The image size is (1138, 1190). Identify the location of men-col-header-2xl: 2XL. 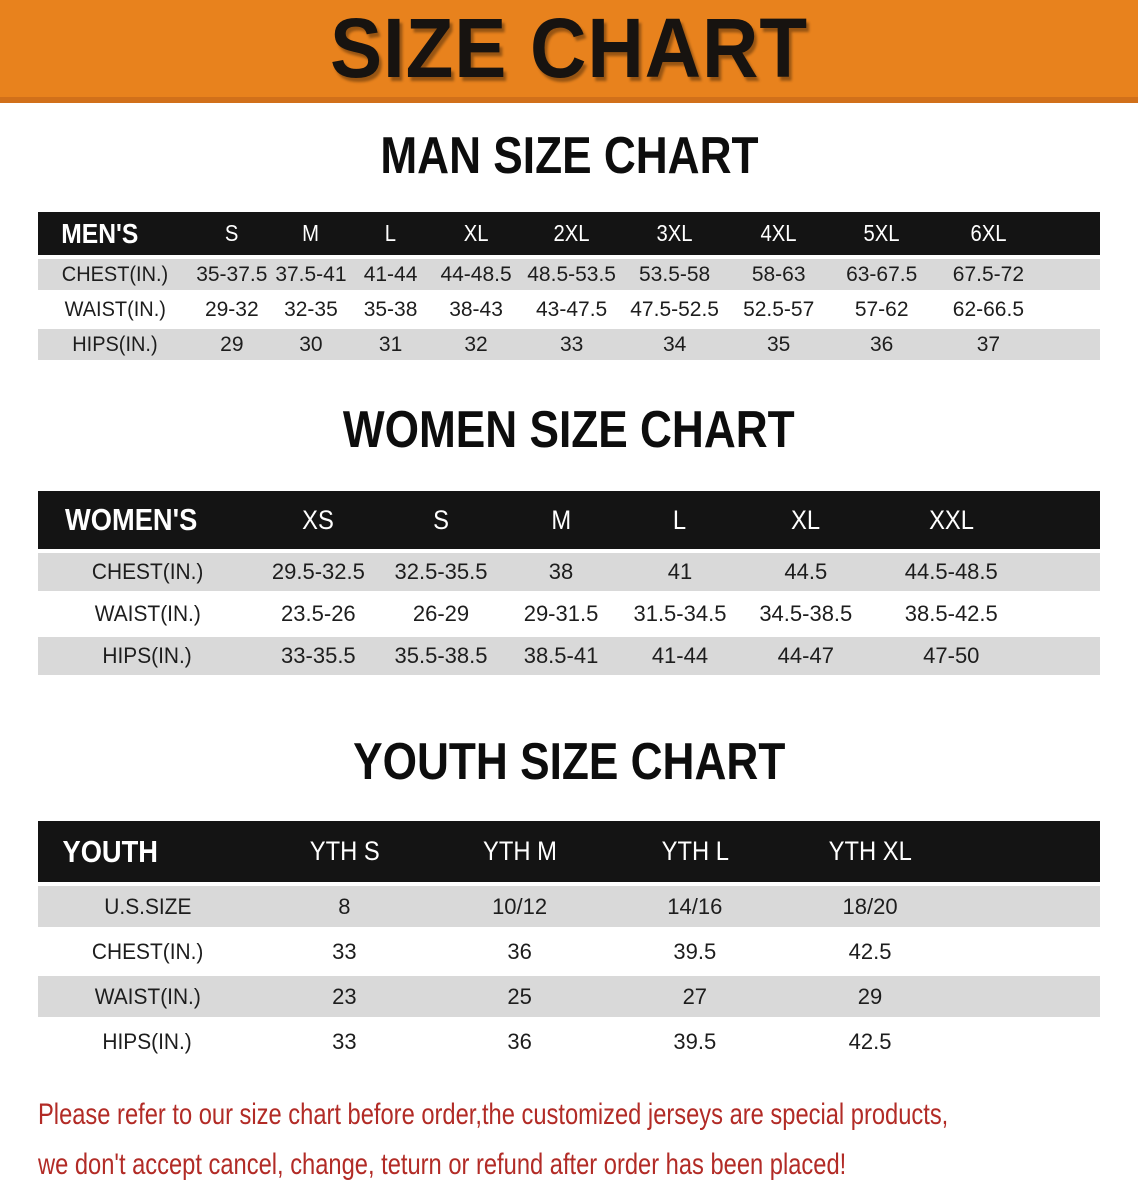
(572, 233).